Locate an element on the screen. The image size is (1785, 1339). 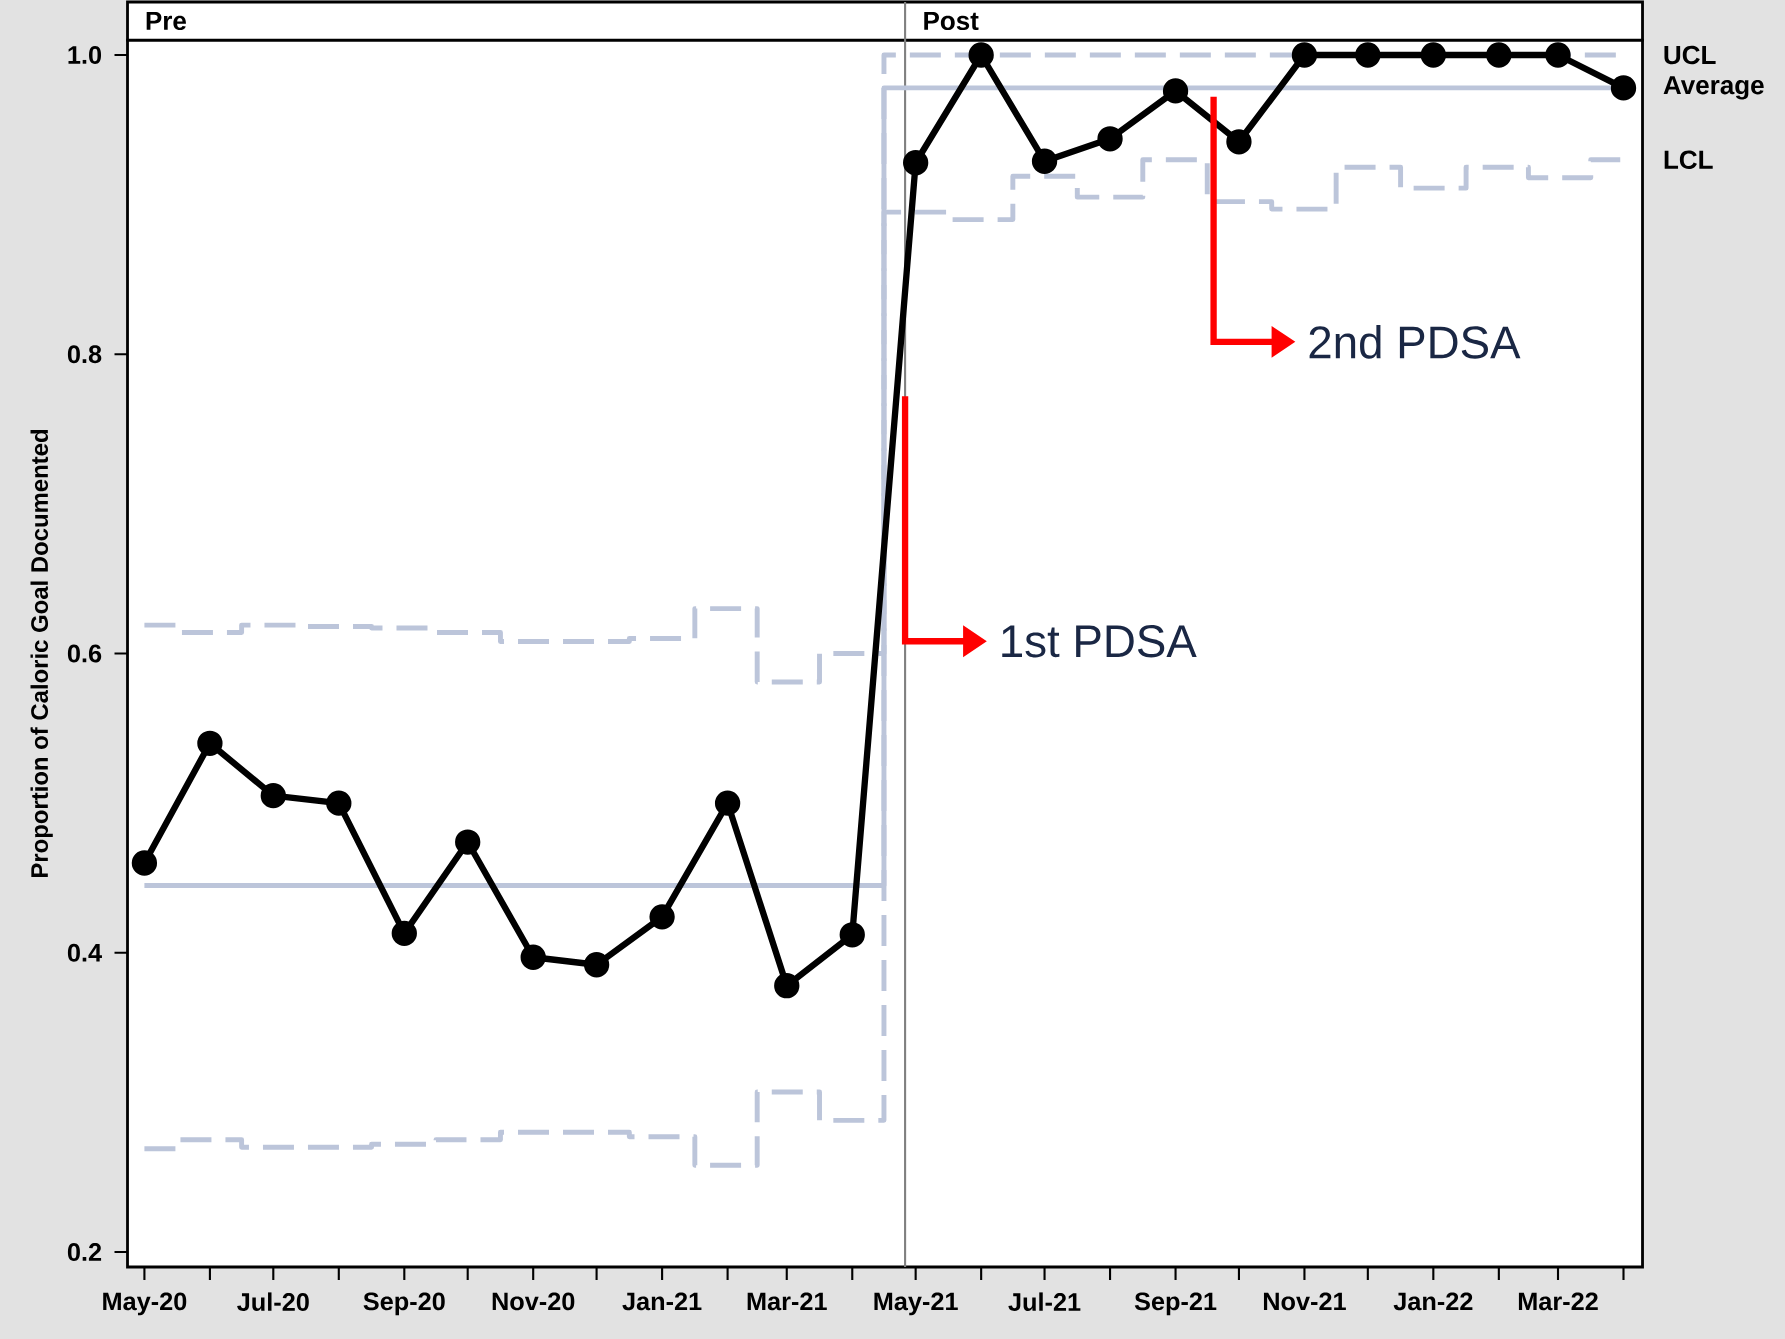
ref-line-label: 1st PDSA is located at coordinates (1099, 641).